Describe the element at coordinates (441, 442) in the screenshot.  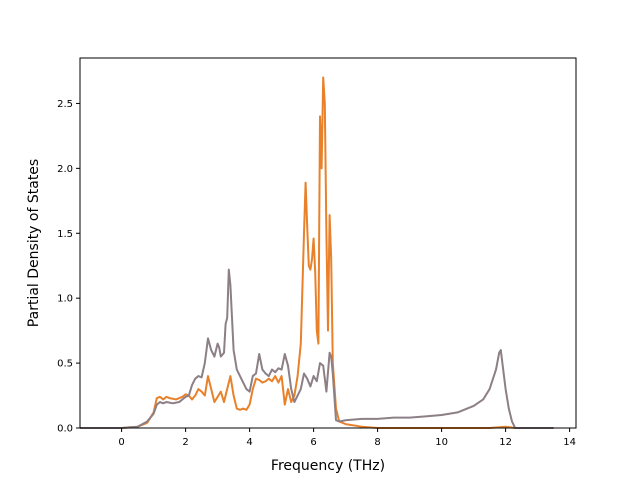
I see `x-tick-label: 10` at that location.